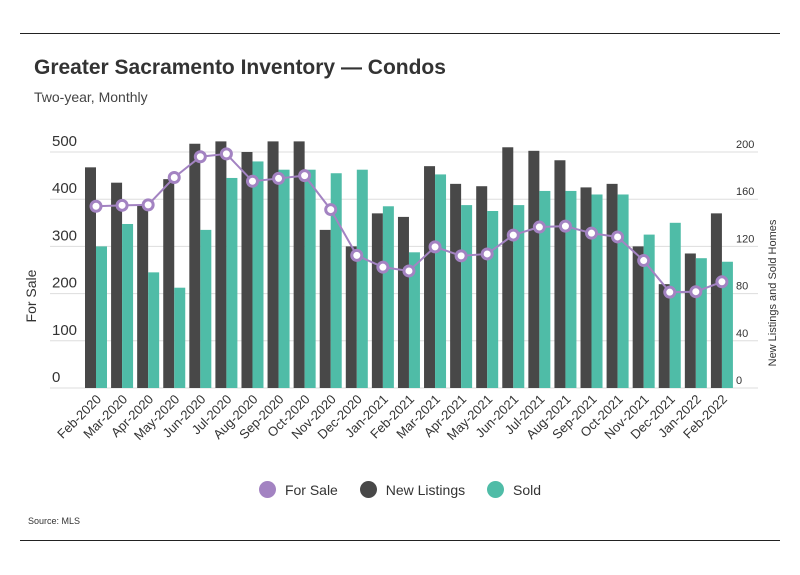 This screenshot has height=575, width=800. What do you see at coordinates (425, 489) in the screenshot?
I see `legend-label-new-listings: New Listings` at bounding box center [425, 489].